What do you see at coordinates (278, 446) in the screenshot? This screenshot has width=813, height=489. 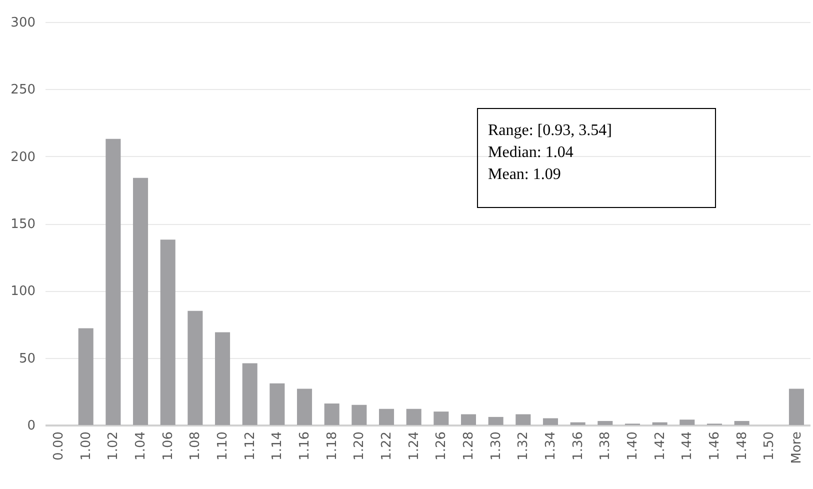 I see `x-tick-label: 1.14` at bounding box center [278, 446].